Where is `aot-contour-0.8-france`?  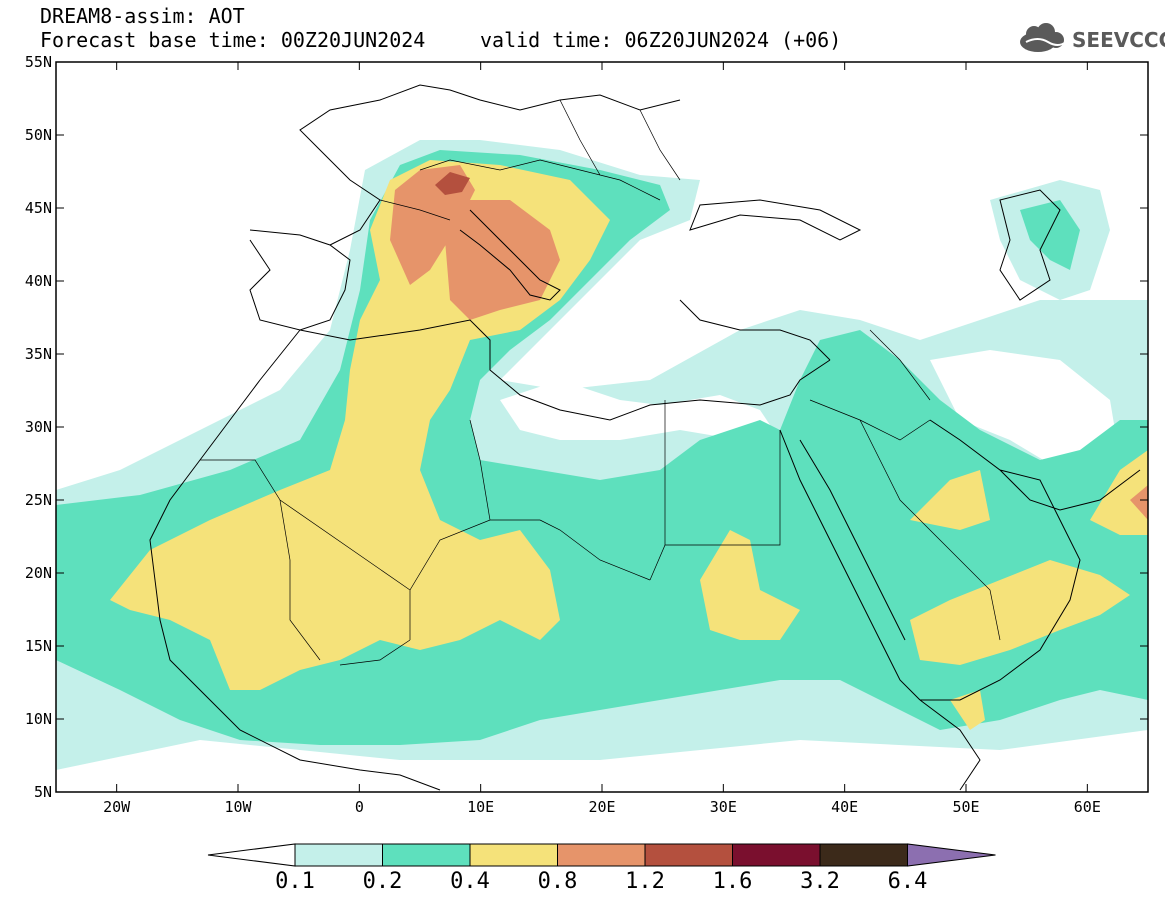
aot-contour-0.8-france is located at coordinates (432, 225).